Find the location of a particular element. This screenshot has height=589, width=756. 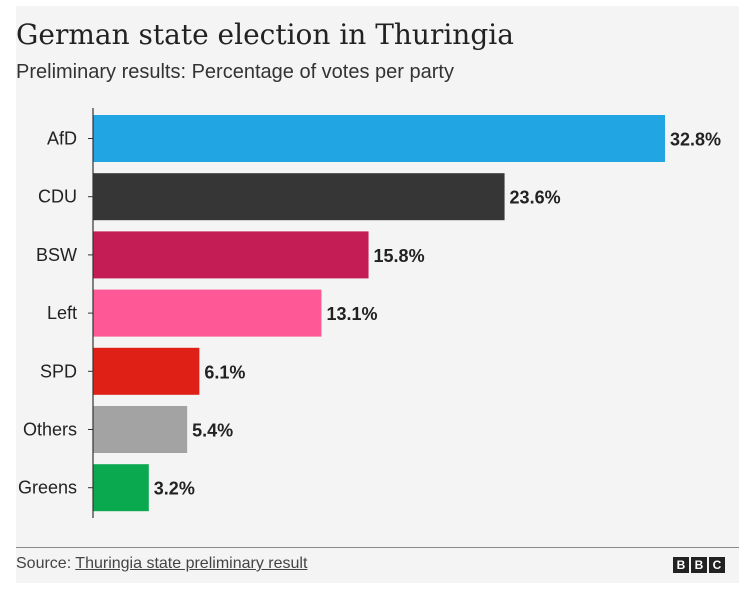

value-label-bsw: 15.8% is located at coordinates (399, 256).